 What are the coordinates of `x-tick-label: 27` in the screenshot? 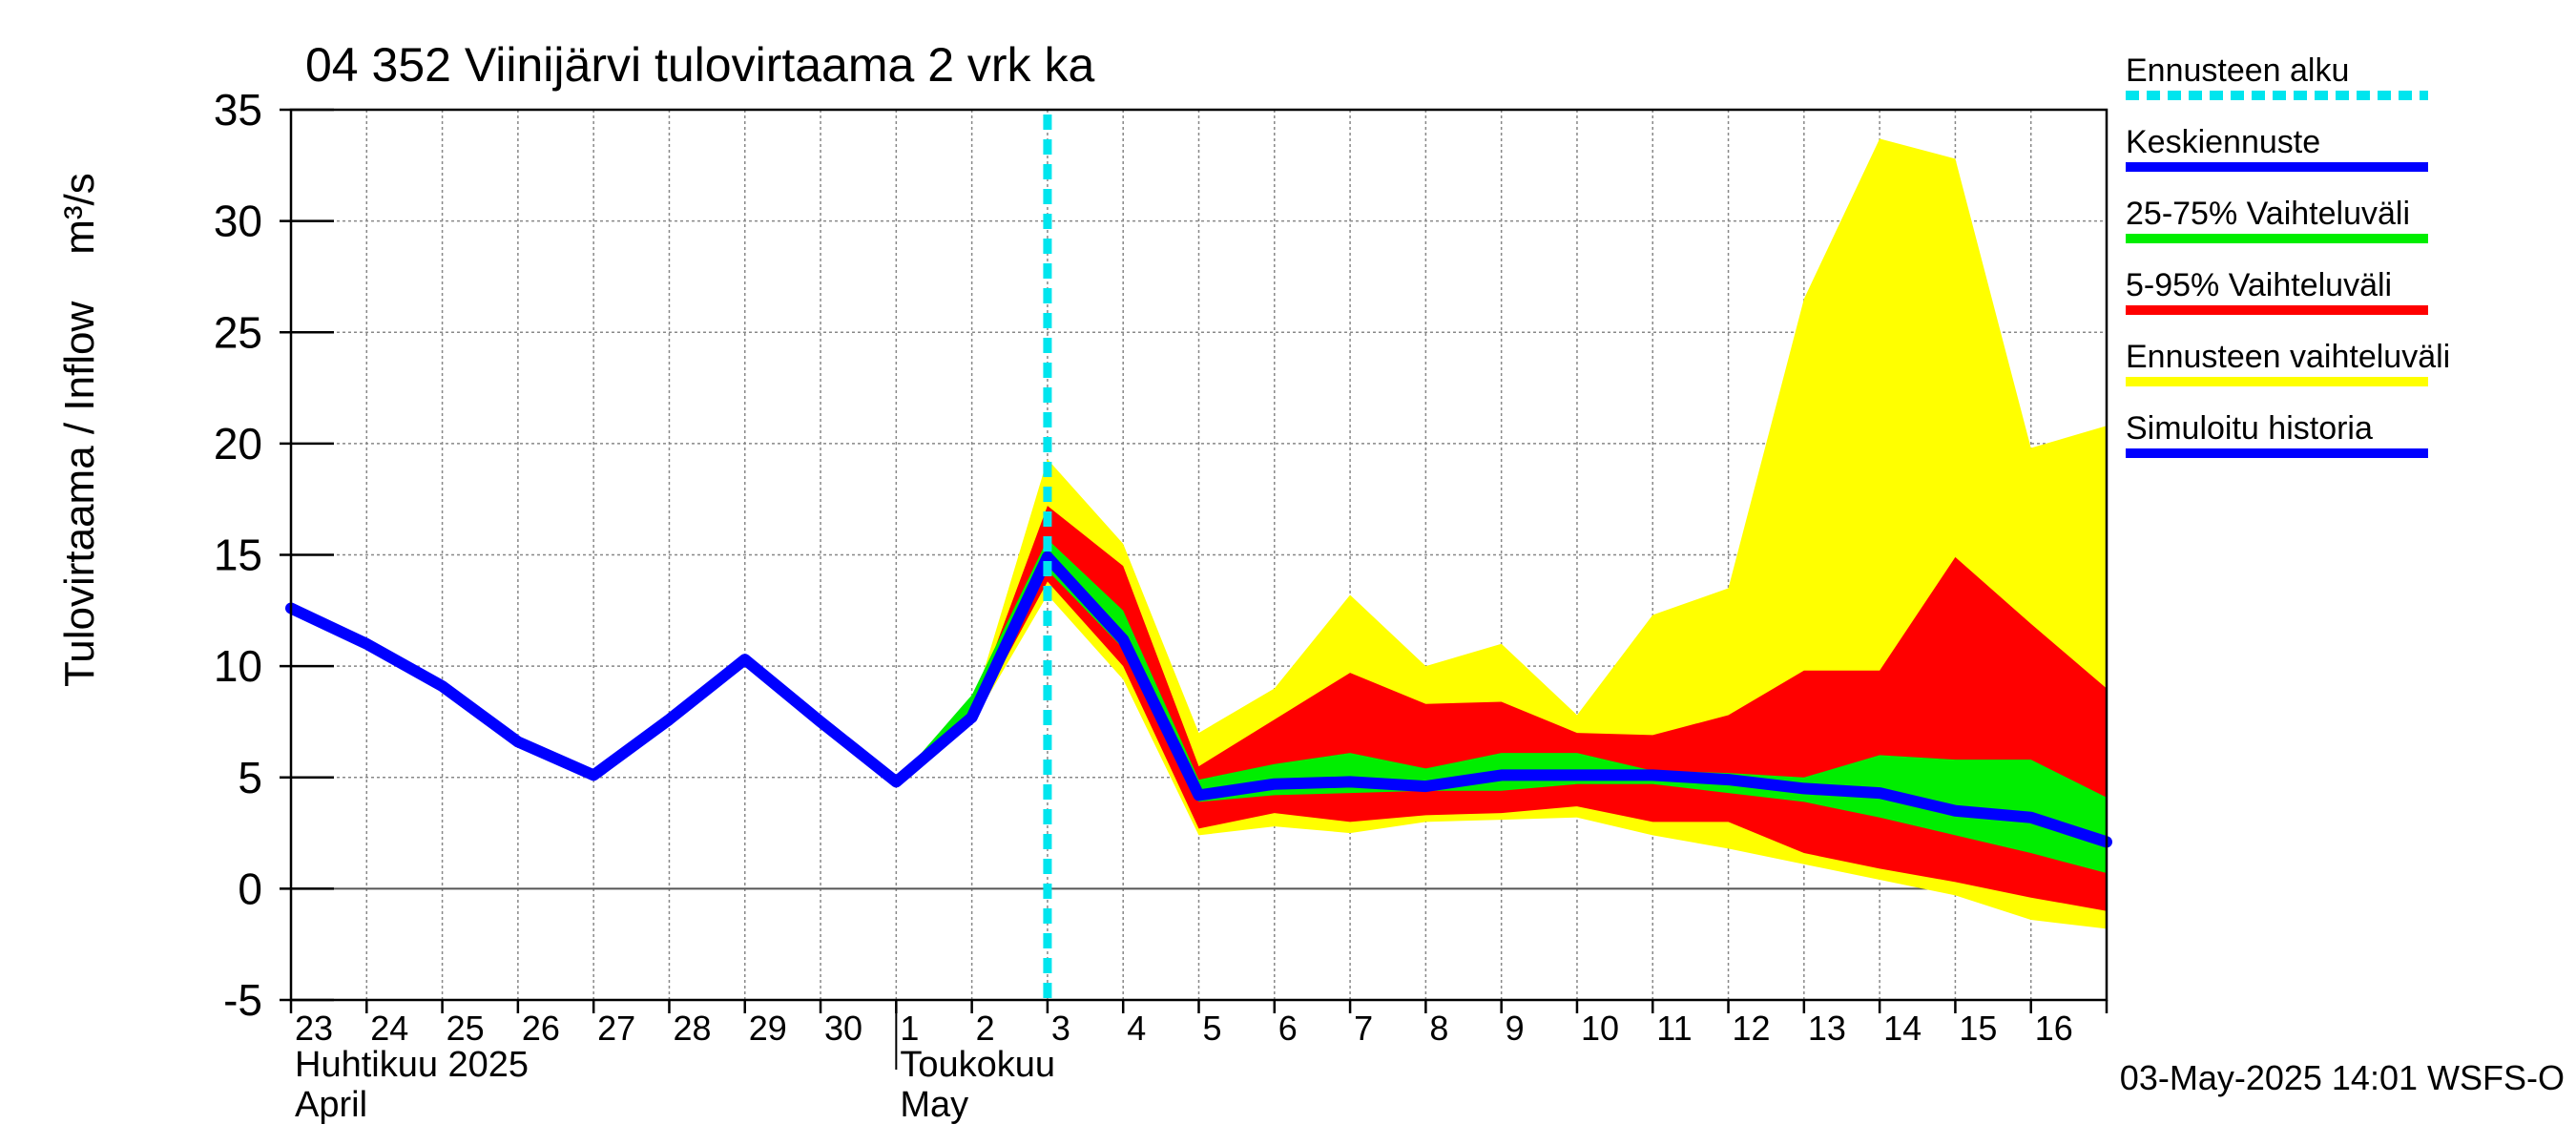 It's located at (616, 1029).